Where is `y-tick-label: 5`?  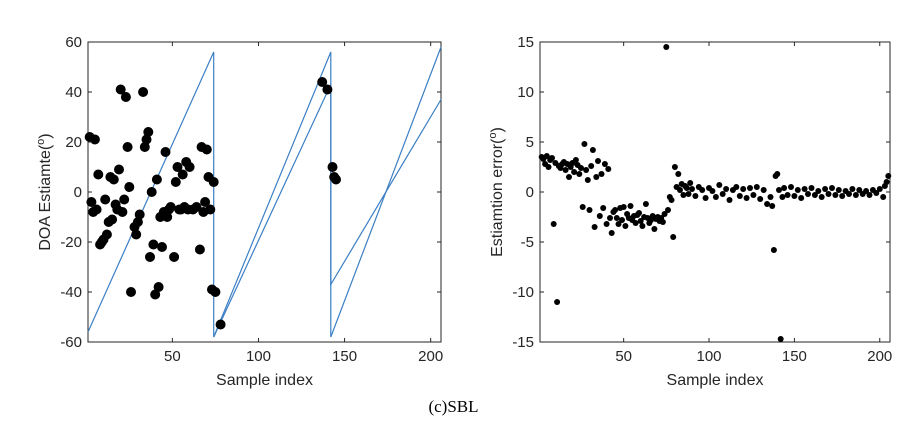
y-tick-label: 5 is located at coordinates (530, 142).